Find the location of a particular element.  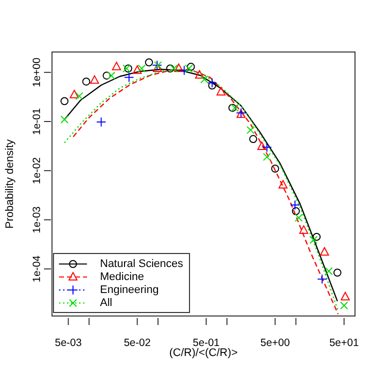

x-tick-label: 5e-02 is located at coordinates (137, 343).